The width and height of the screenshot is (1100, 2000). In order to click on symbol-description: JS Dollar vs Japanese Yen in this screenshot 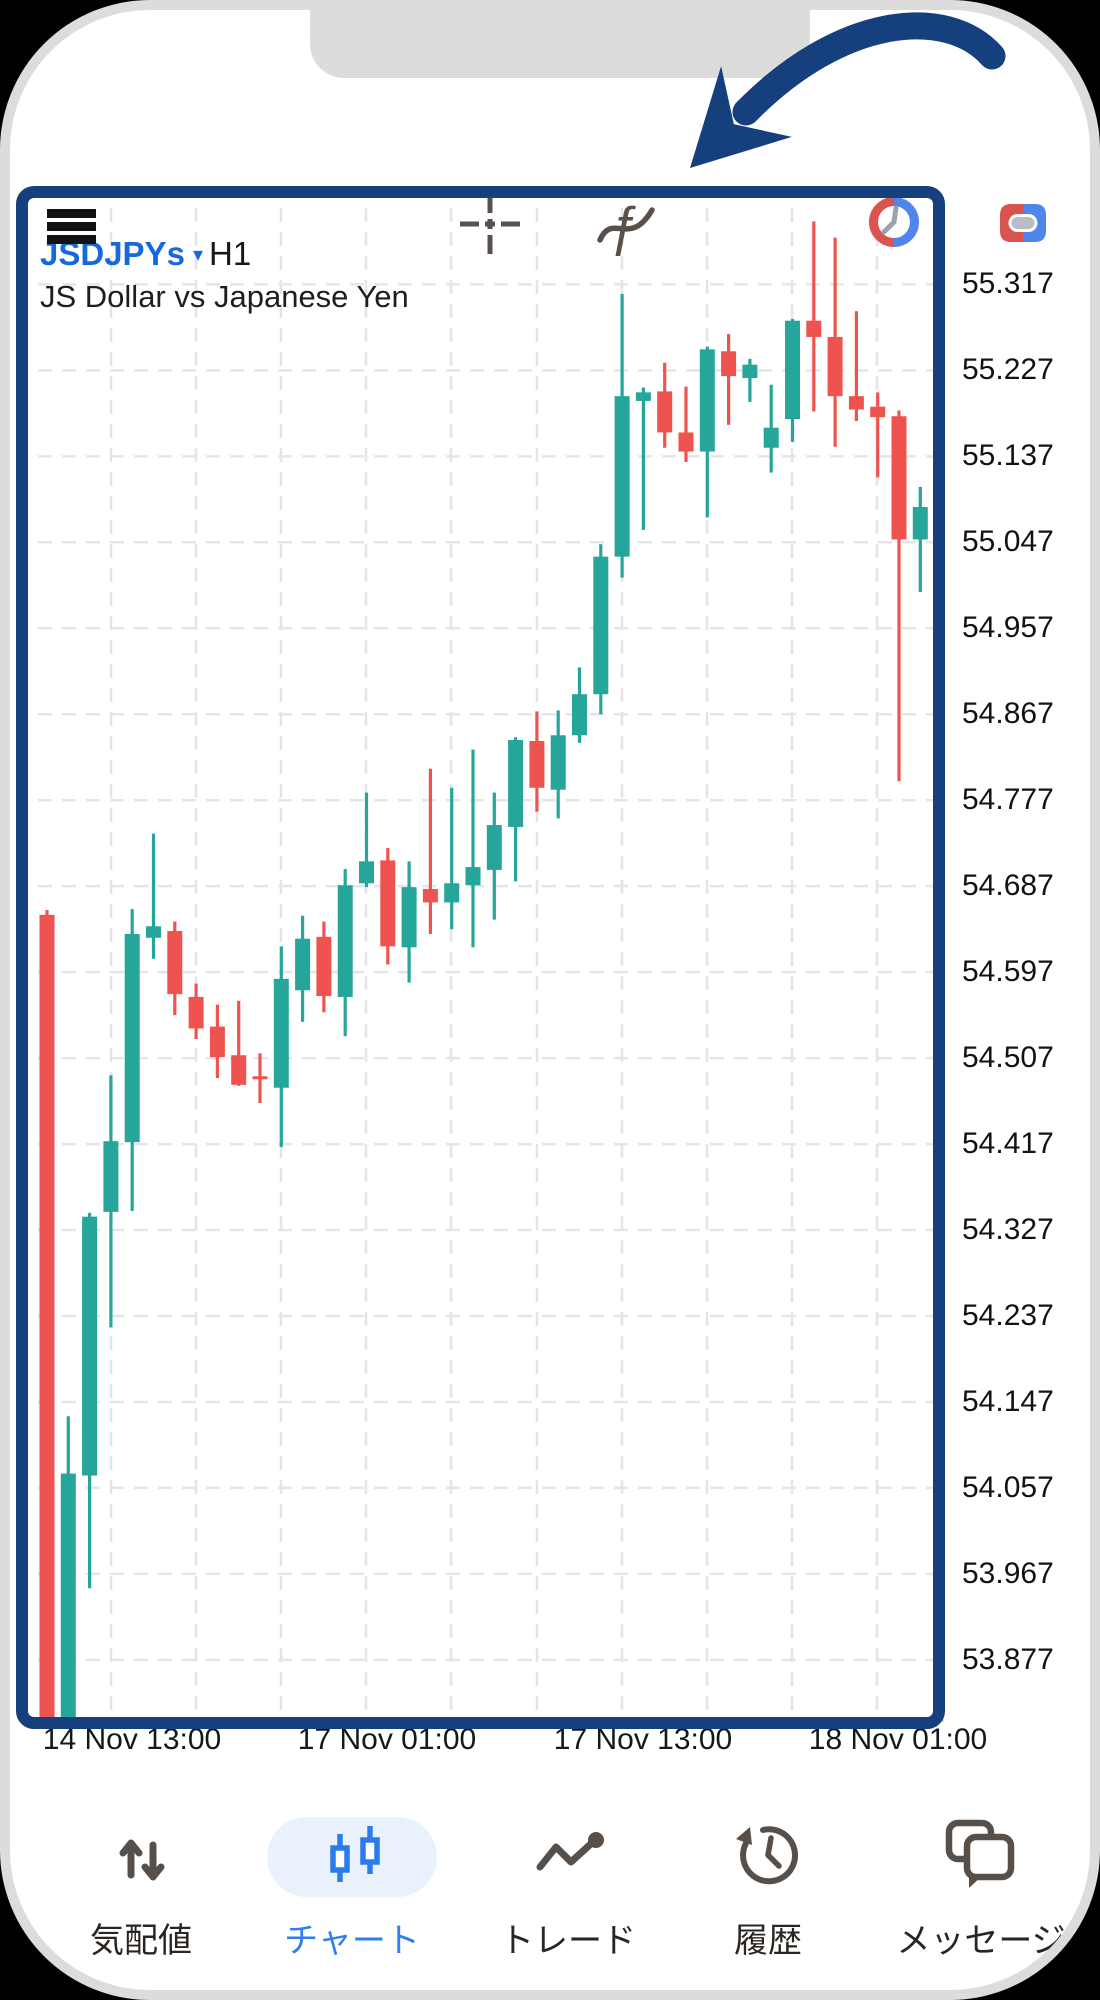, I will do `click(224, 296)`.